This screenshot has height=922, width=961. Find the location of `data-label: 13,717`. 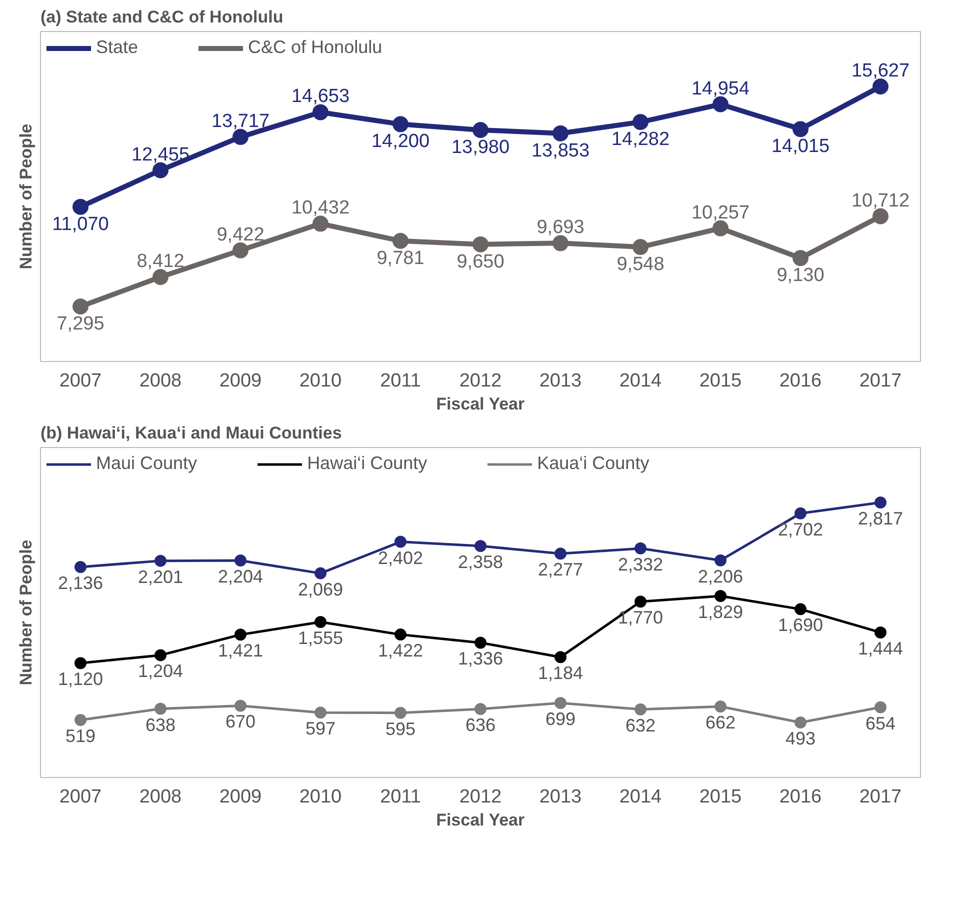

data-label: 13,717 is located at coordinates (240, 121).